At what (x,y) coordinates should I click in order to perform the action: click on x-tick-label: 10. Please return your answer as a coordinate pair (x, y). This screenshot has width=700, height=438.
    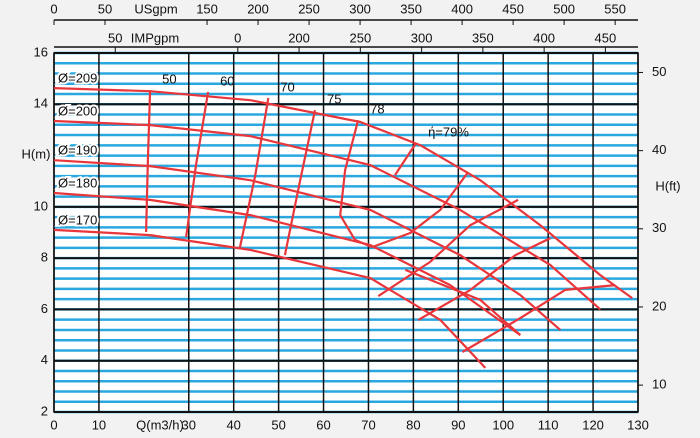
    Looking at the image, I should click on (99, 424).